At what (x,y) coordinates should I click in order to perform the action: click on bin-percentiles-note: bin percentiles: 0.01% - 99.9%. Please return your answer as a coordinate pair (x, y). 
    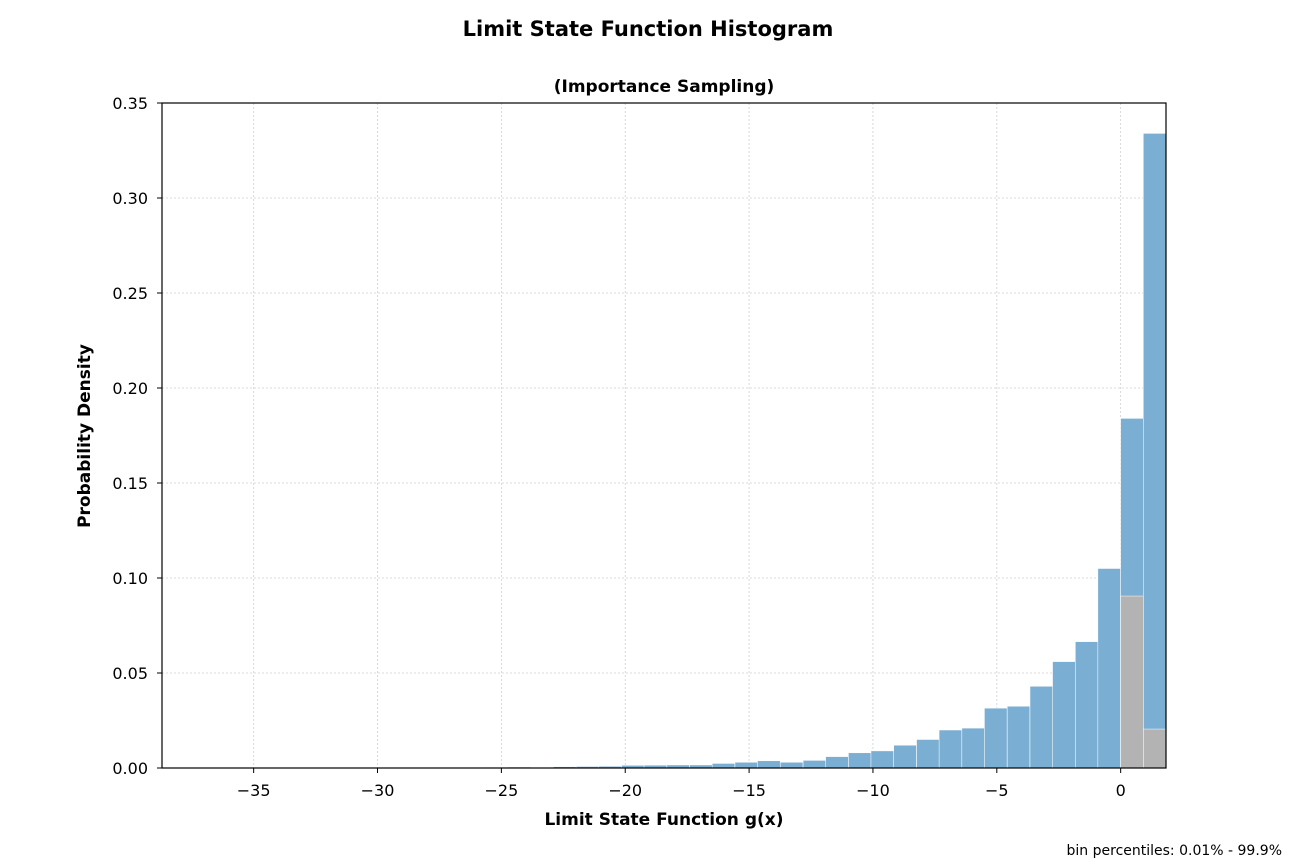
    Looking at the image, I should click on (1174, 851).